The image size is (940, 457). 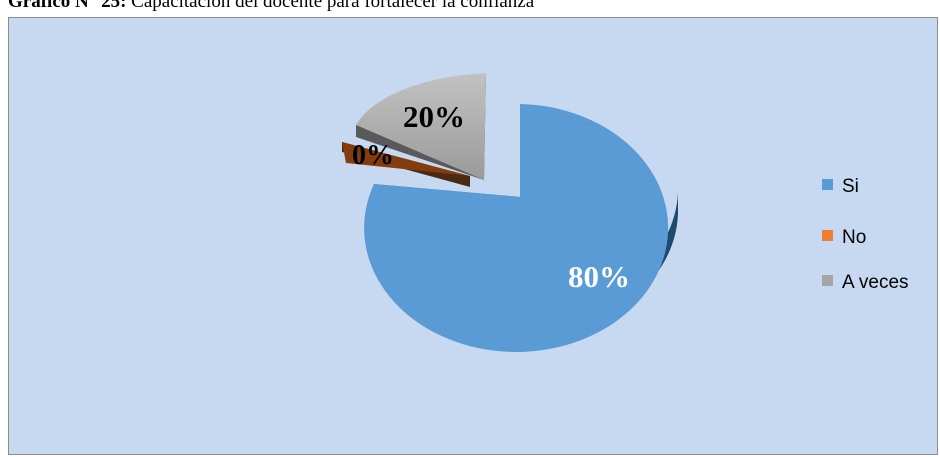 I want to click on legend-label-no: No, so click(x=854, y=237).